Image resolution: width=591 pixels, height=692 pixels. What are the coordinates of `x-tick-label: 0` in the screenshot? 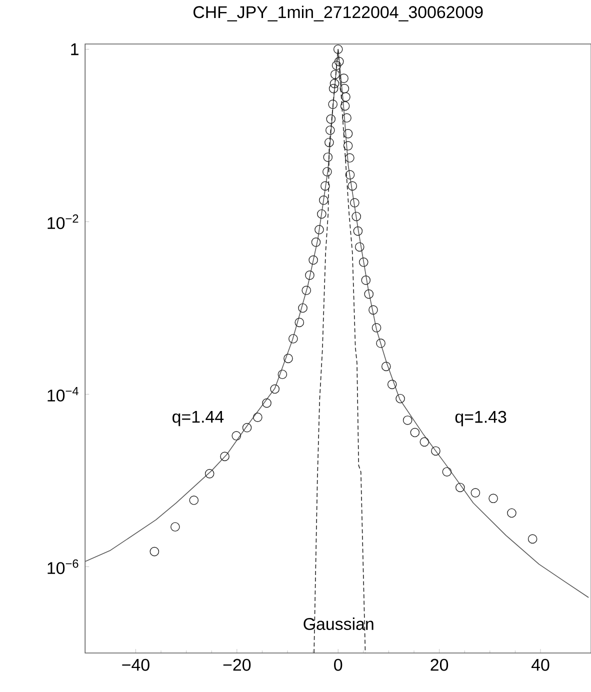 It's located at (338, 664).